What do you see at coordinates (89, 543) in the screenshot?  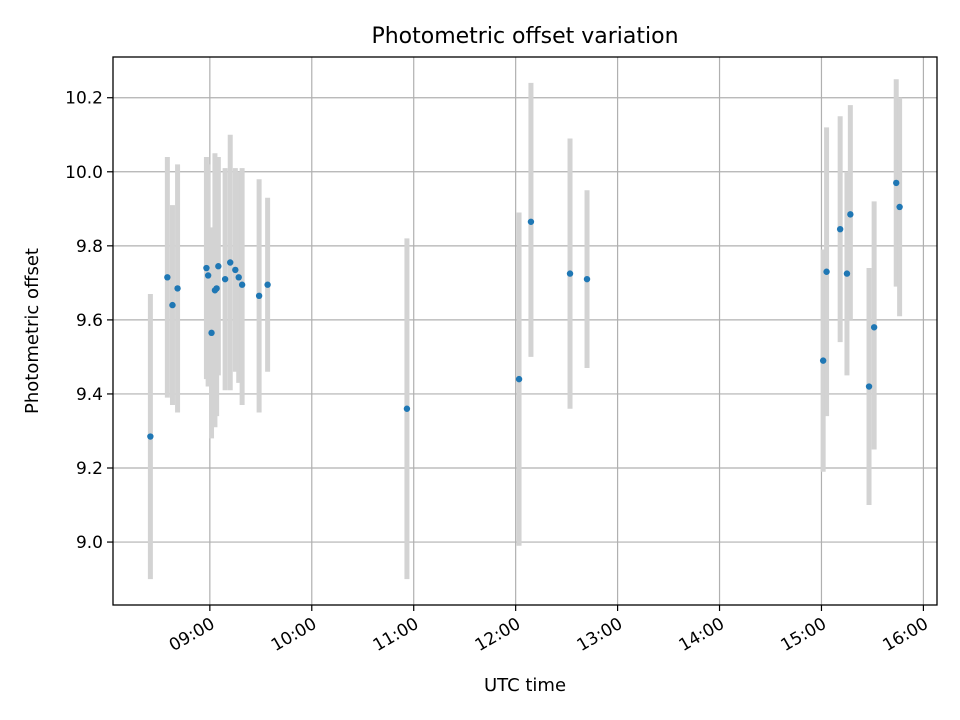 I see `y-tick-label: 9.0` at bounding box center [89, 543].